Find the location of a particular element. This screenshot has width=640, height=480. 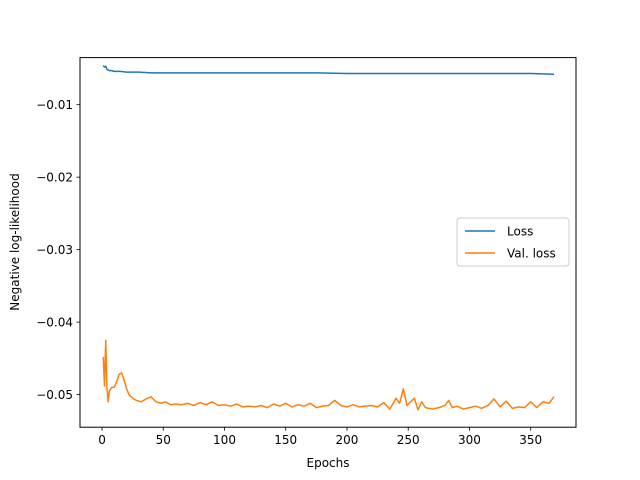

legend-label-loss: Loss is located at coordinates (520, 232).